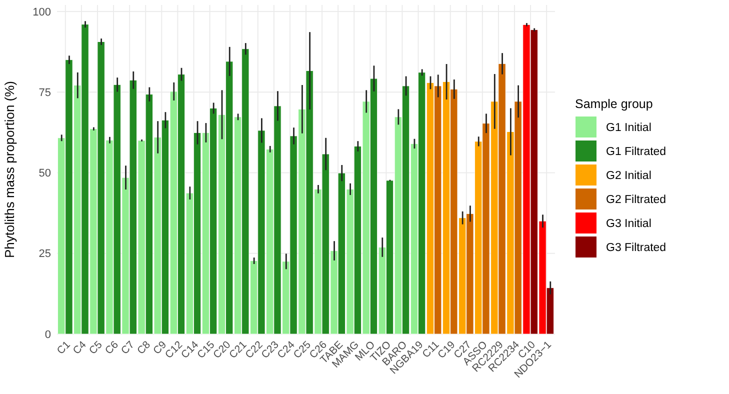 The height and width of the screenshot is (394, 729). Describe the element at coordinates (47, 334) in the screenshot. I see `y-tick-label: 0` at that location.